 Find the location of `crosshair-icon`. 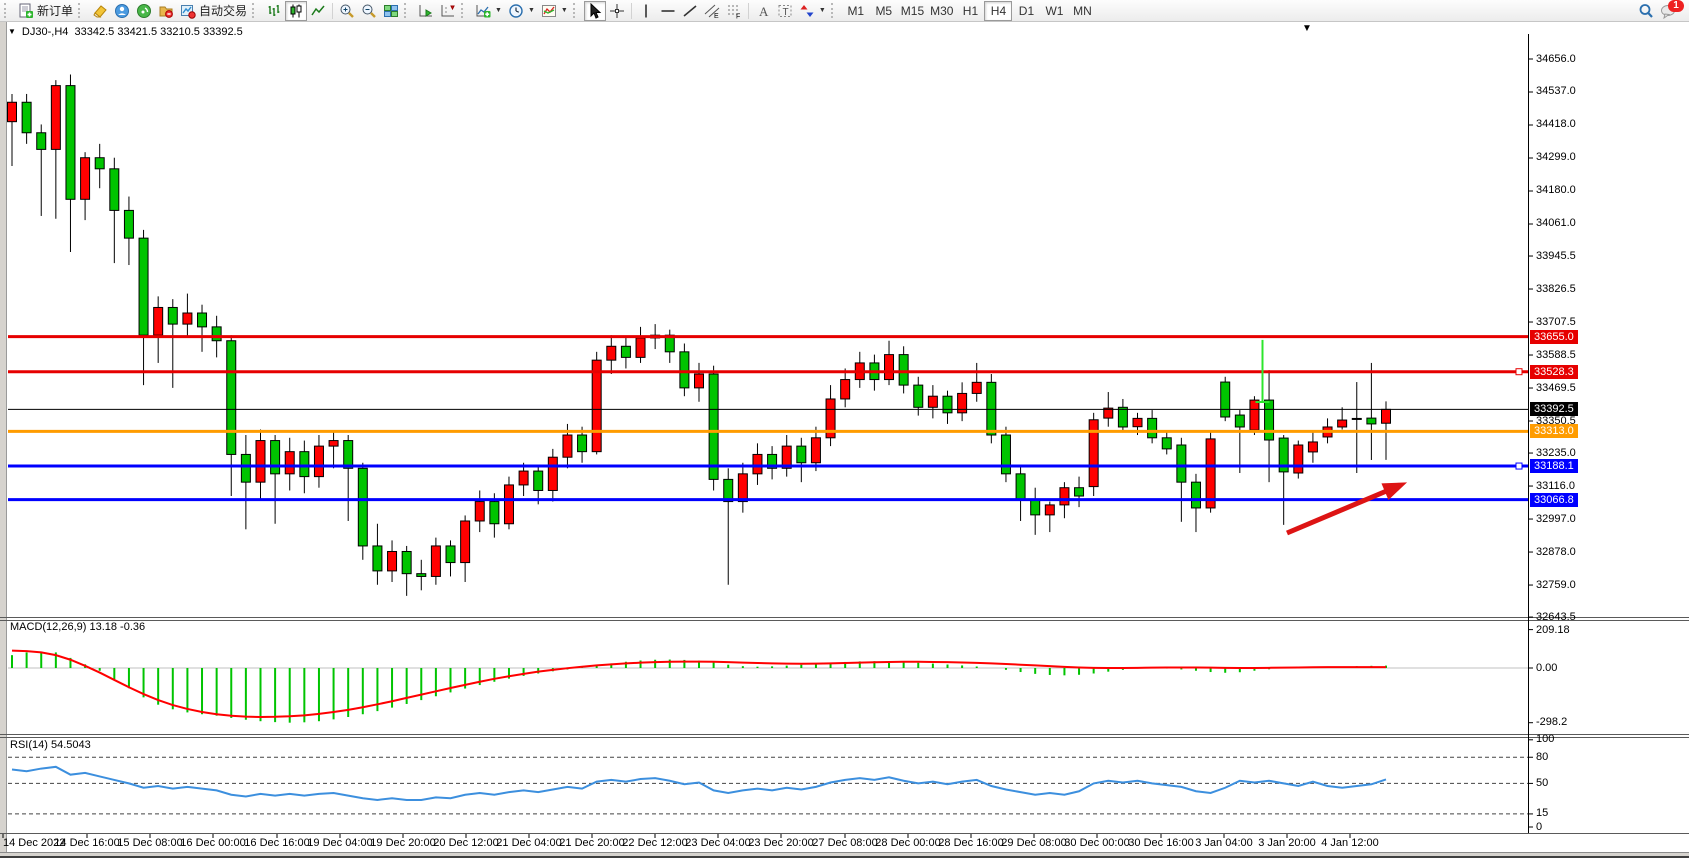

crosshair-icon is located at coordinates (616, 10).